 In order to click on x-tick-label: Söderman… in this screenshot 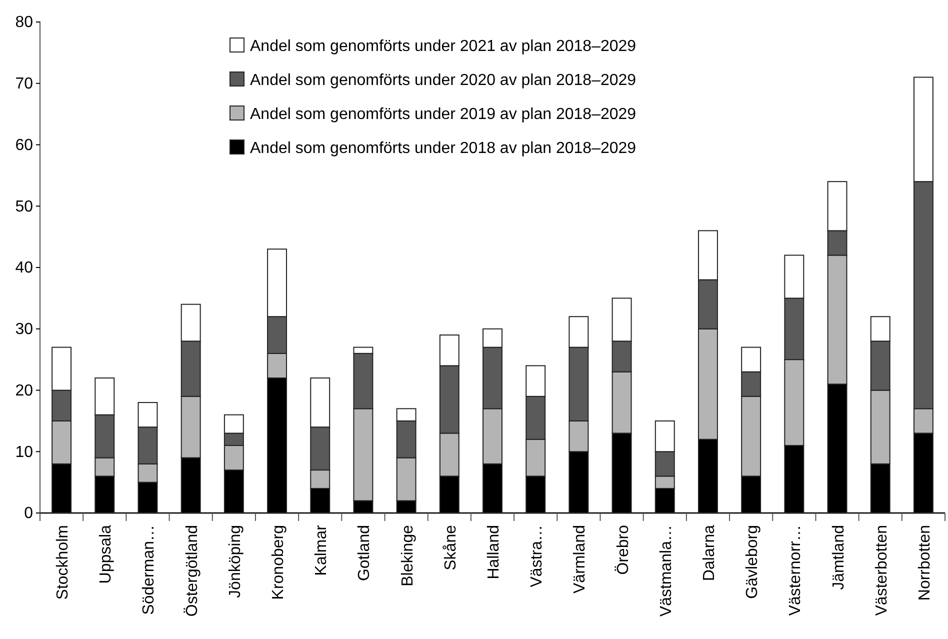, I will do `click(149, 570)`.